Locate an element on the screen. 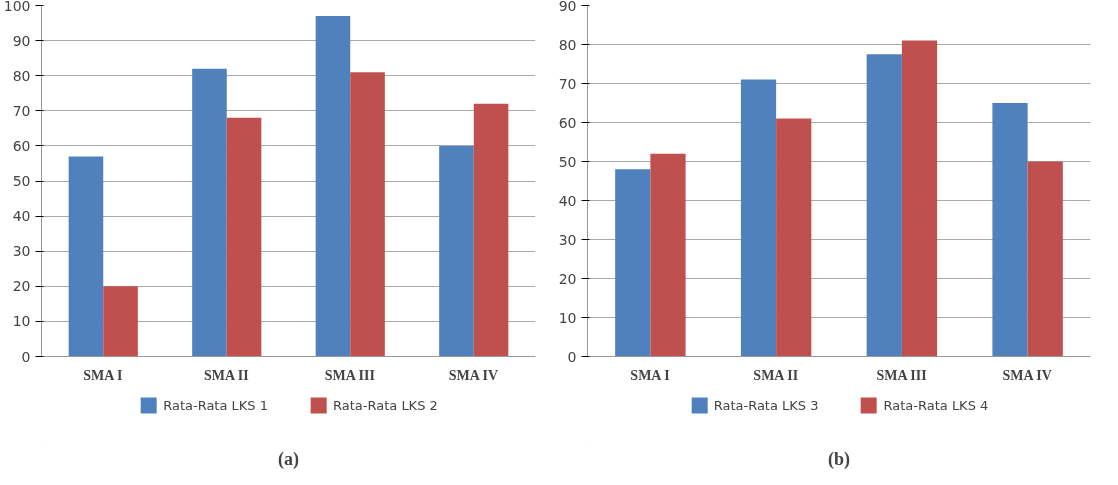 The image size is (1118, 485). legend-label: Rata-Rata LKS 1 is located at coordinates (215, 405).